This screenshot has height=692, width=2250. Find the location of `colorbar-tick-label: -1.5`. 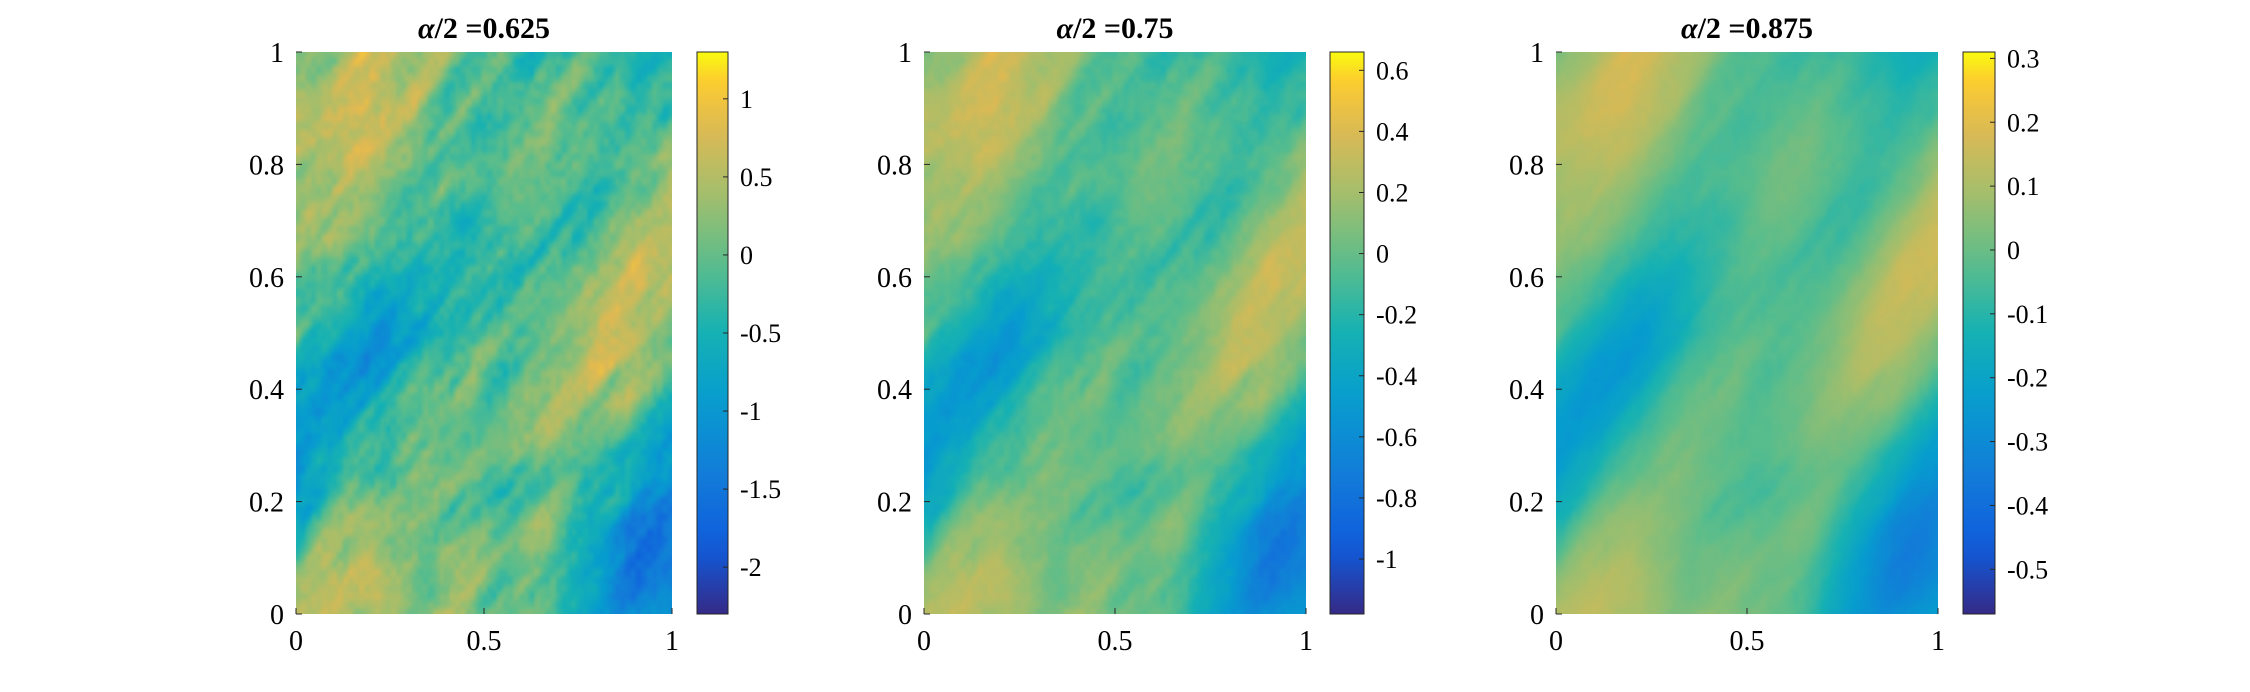

colorbar-tick-label: -1.5 is located at coordinates (760, 489).